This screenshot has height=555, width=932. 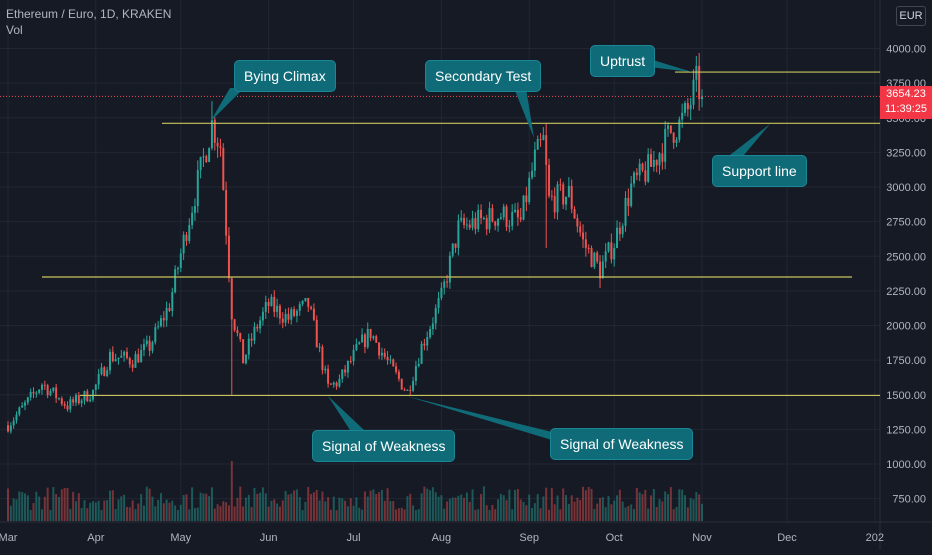 What do you see at coordinates (702, 538) in the screenshot?
I see `x-tick-label: Nov` at bounding box center [702, 538].